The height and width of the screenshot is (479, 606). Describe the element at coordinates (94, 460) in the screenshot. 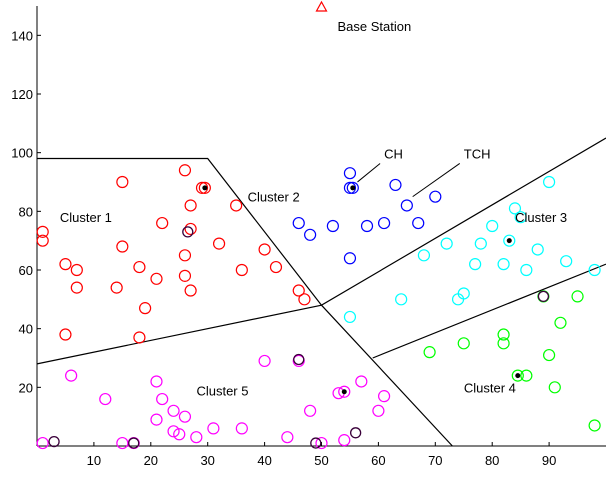

I see `x-tick-label: 10` at that location.